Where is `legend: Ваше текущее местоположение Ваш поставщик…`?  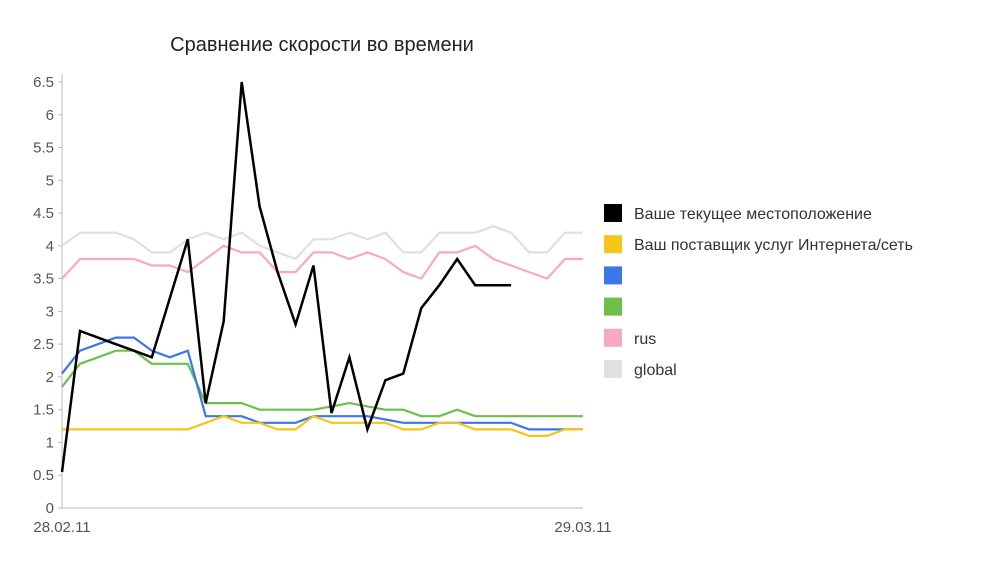 legend: Ваше текущее местоположение Ваш поставщик… is located at coordinates (758, 291).